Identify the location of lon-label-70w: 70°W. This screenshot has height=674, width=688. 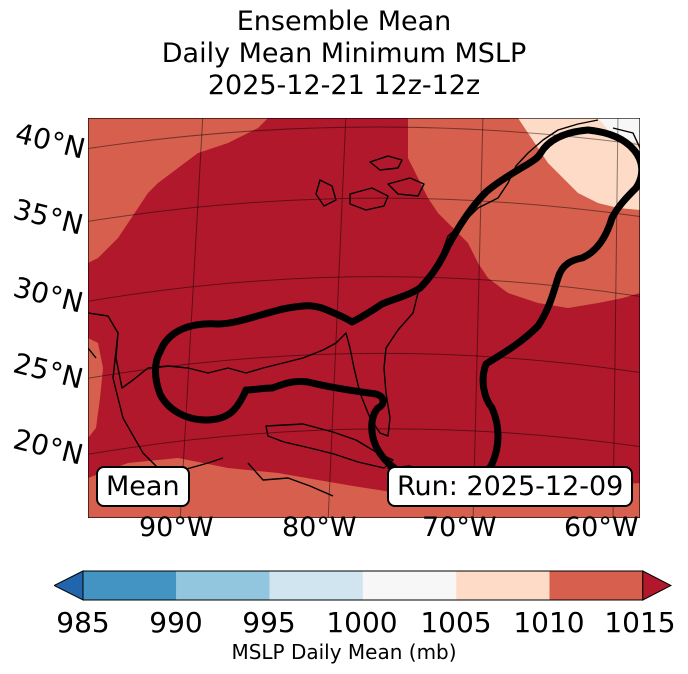
(459, 527).